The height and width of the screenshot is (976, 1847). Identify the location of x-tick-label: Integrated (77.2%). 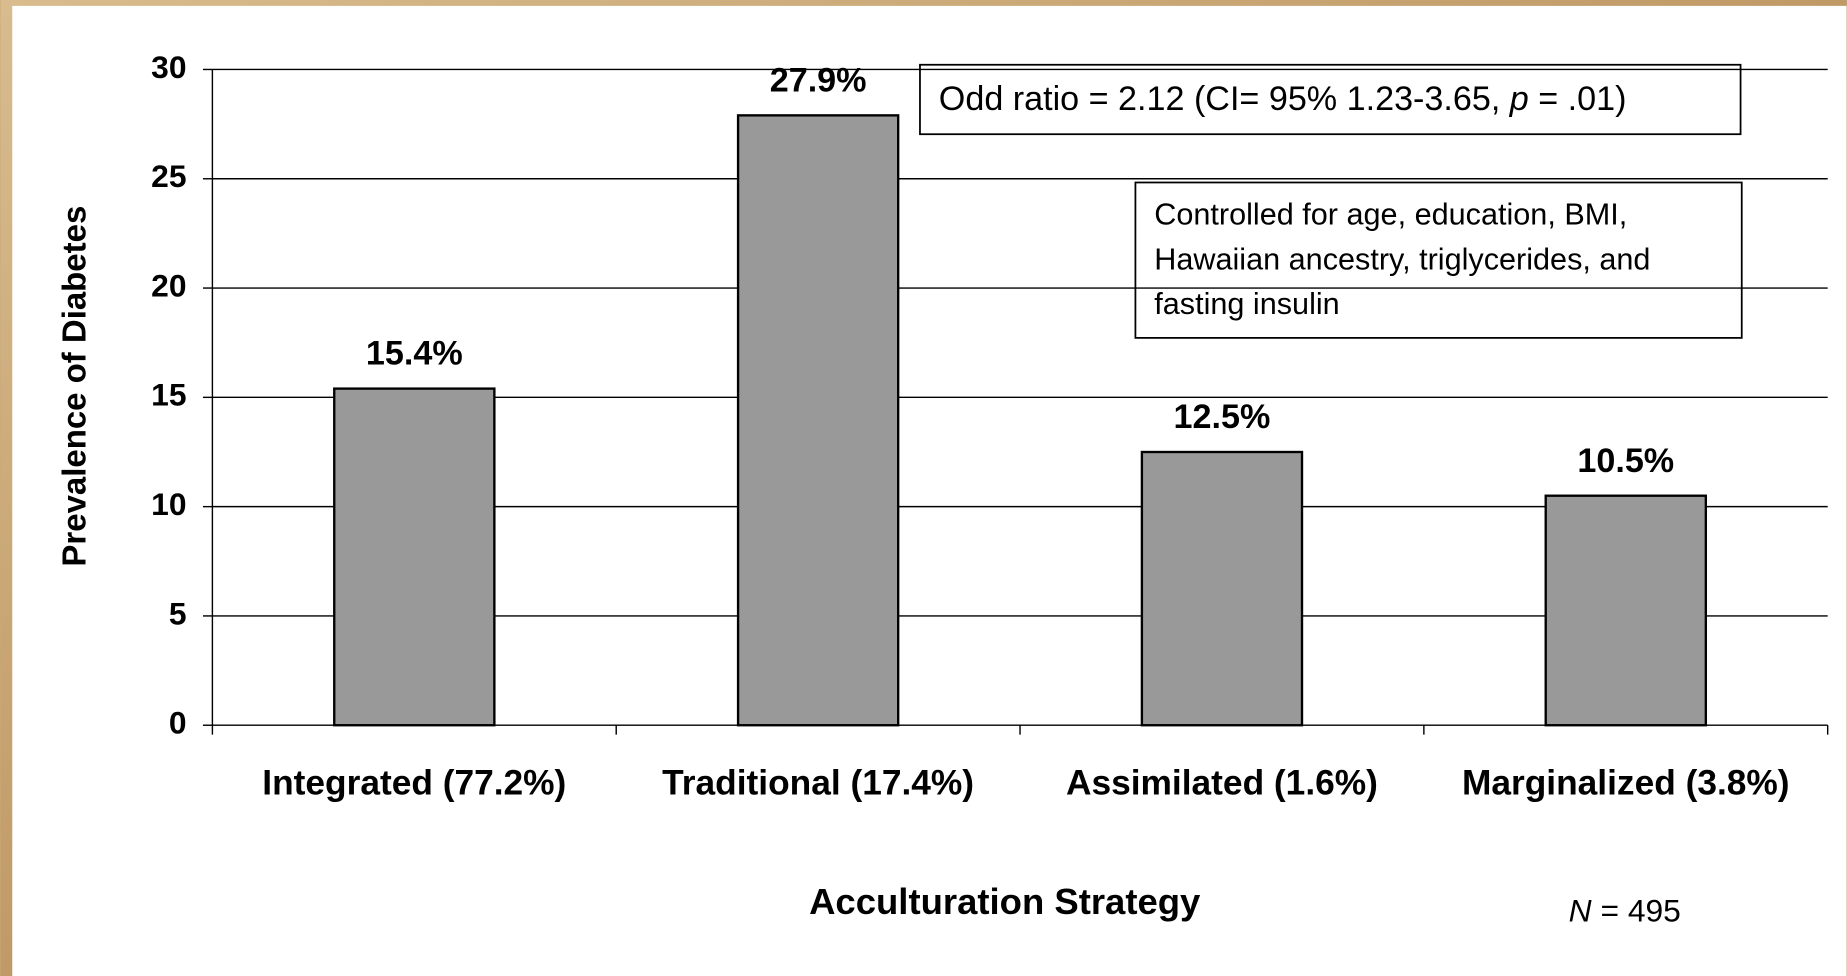
(414, 783).